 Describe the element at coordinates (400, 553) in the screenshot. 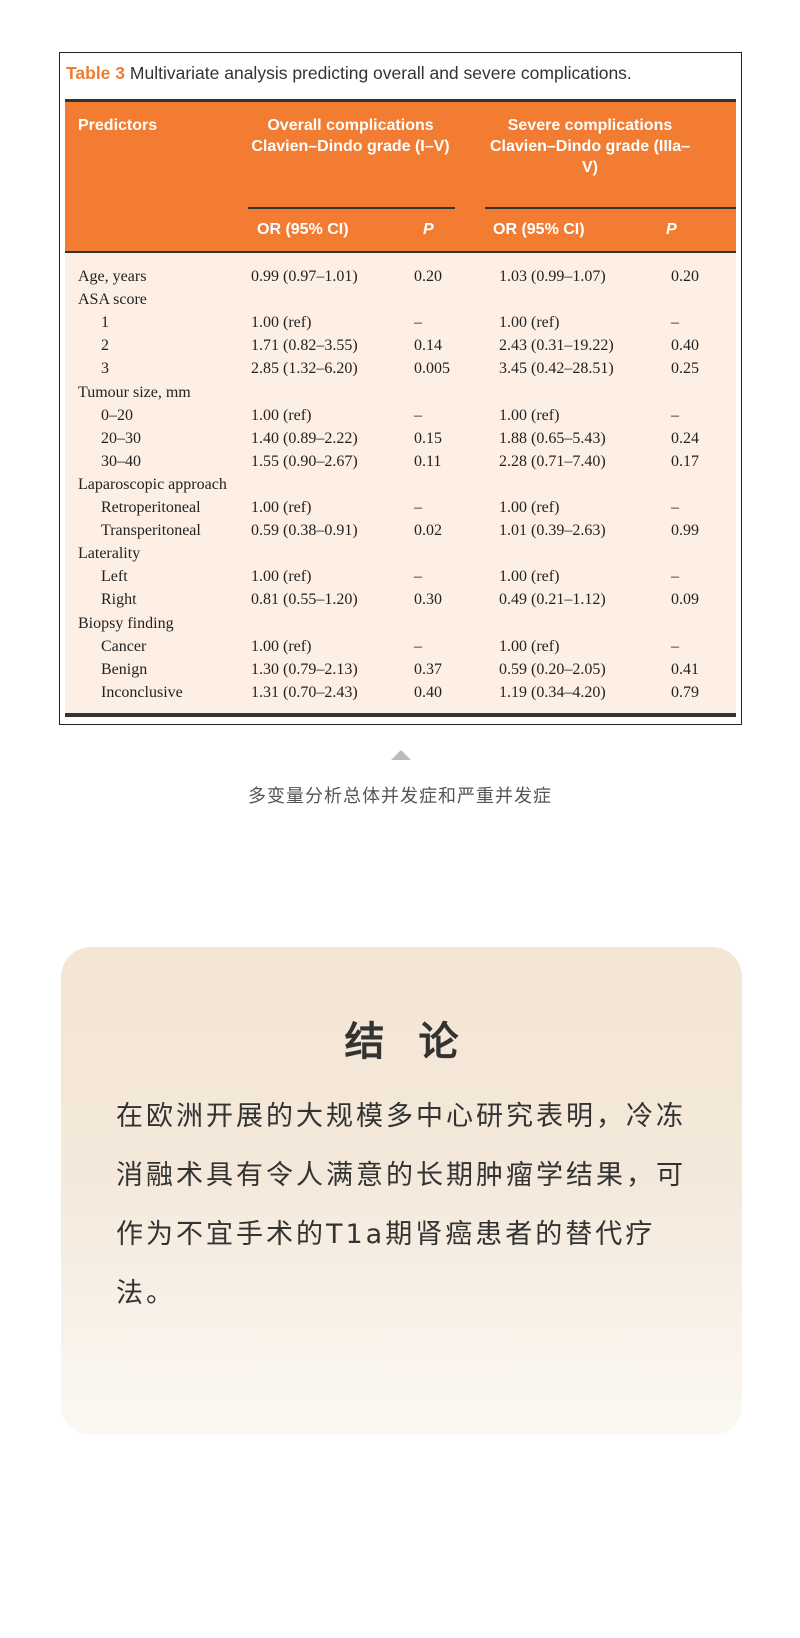

I see `table-row: Laterality` at that location.